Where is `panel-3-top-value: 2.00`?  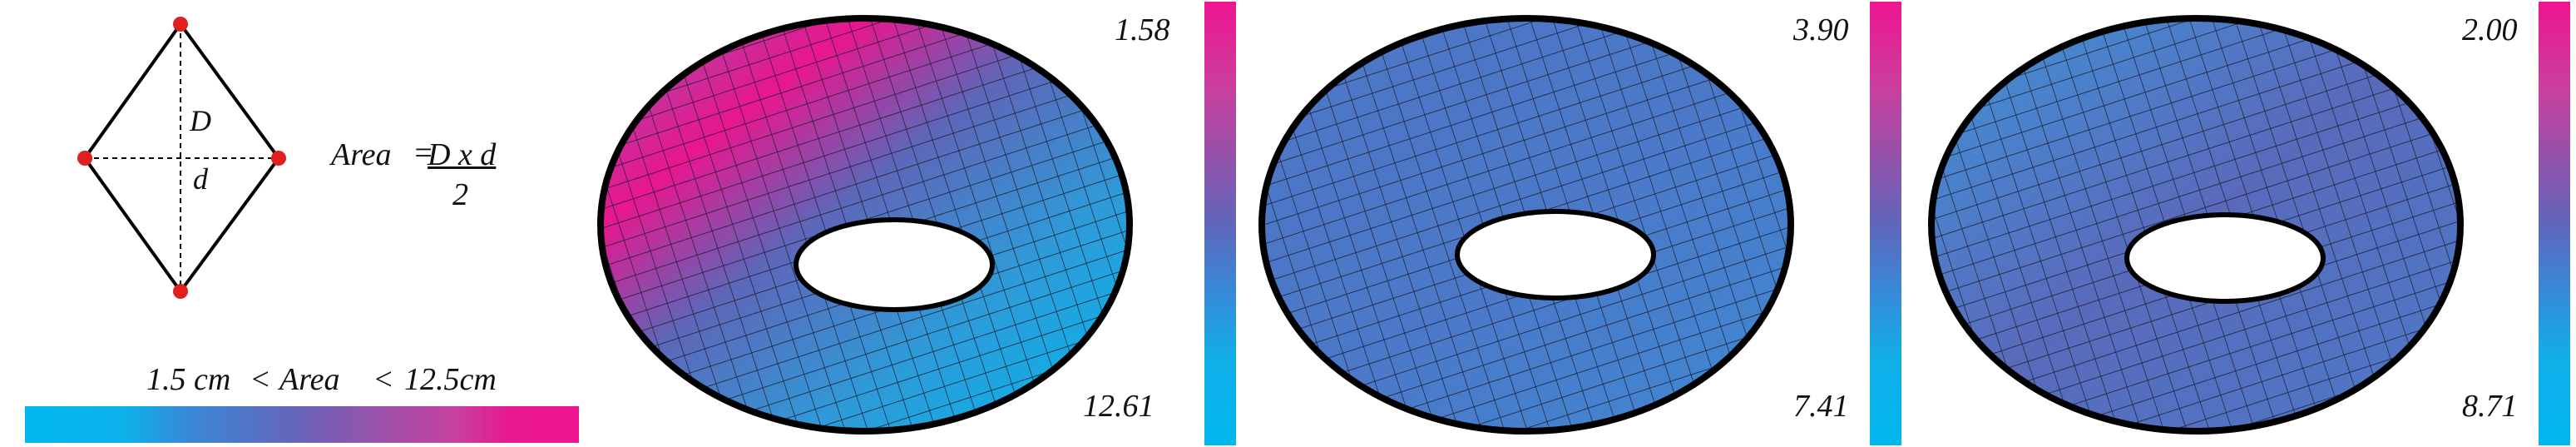
panel-3-top-value: 2.00 is located at coordinates (2490, 29).